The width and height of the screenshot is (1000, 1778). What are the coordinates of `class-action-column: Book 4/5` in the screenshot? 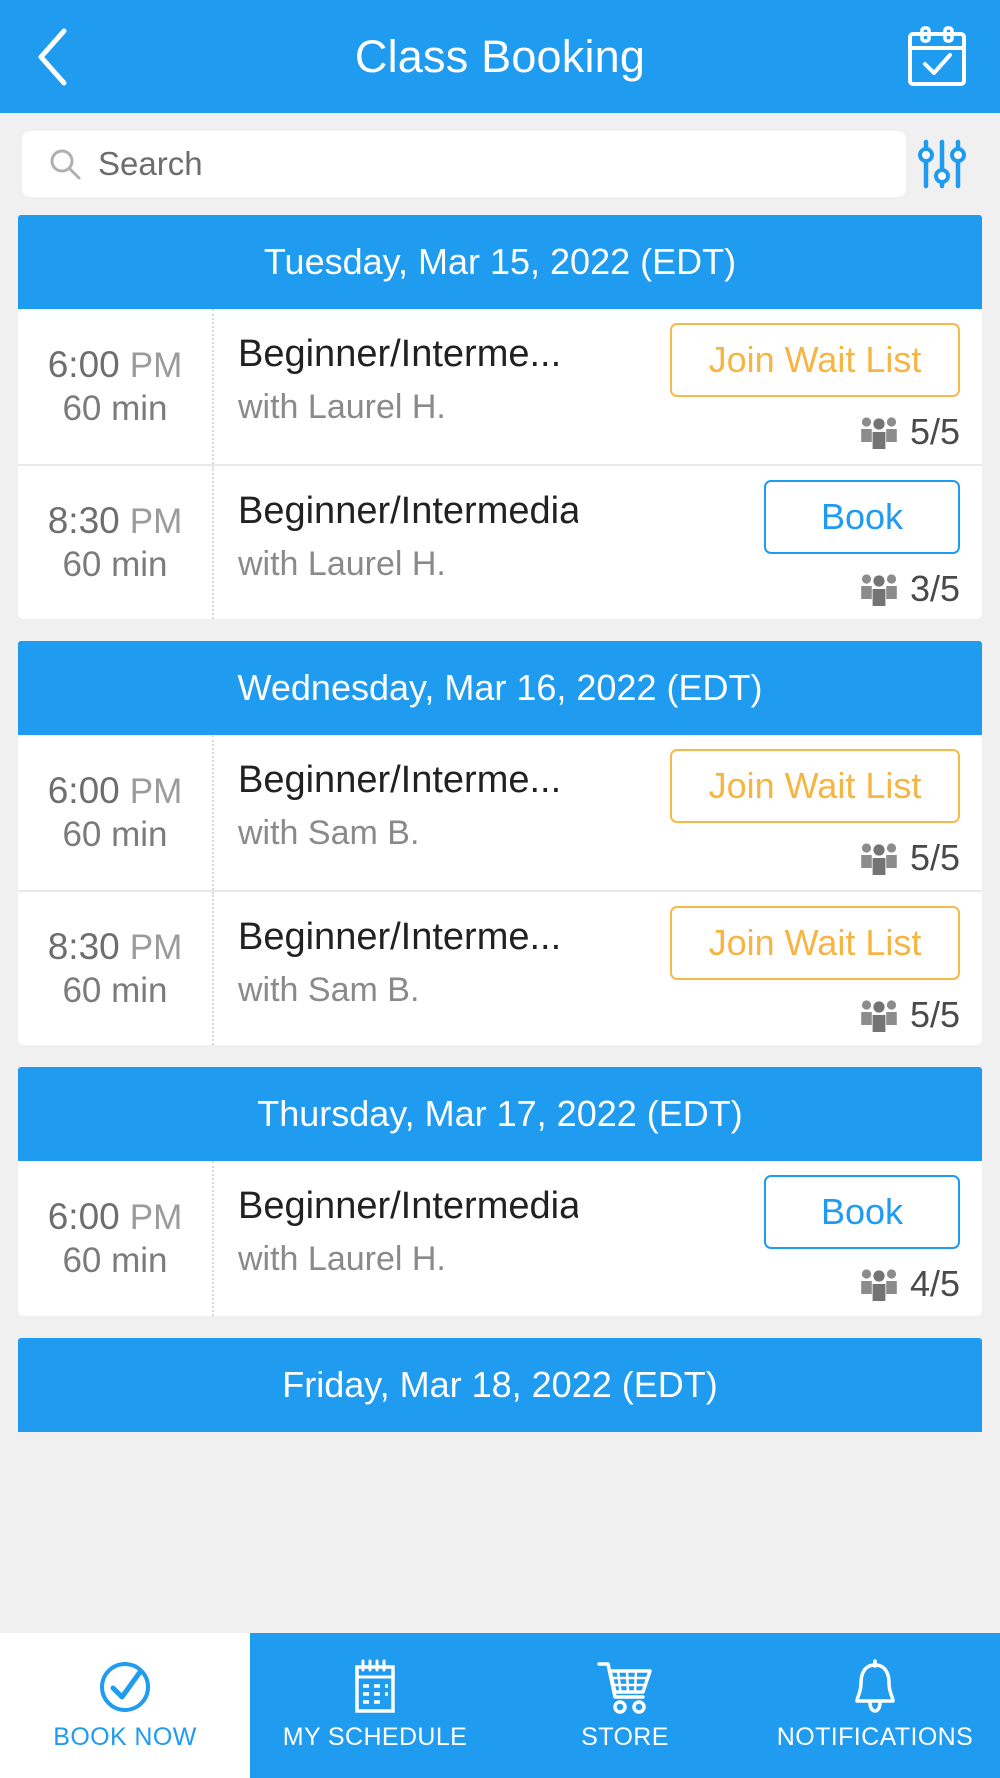 It's located at (810, 1238).